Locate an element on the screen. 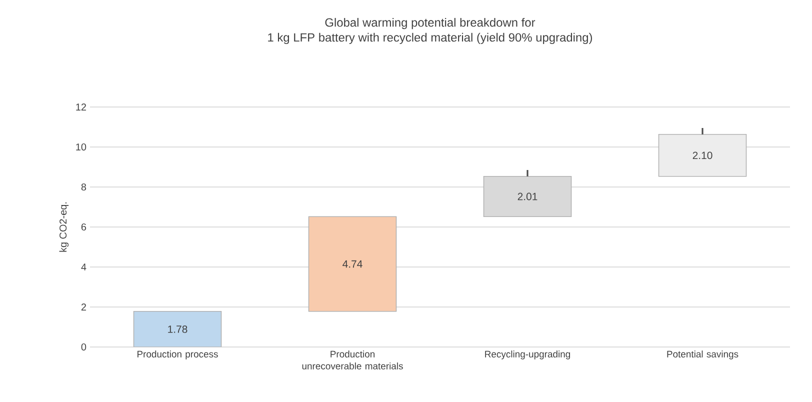 The height and width of the screenshot is (402, 812). x-tick-label: Production unrecoverable materials is located at coordinates (352, 360).